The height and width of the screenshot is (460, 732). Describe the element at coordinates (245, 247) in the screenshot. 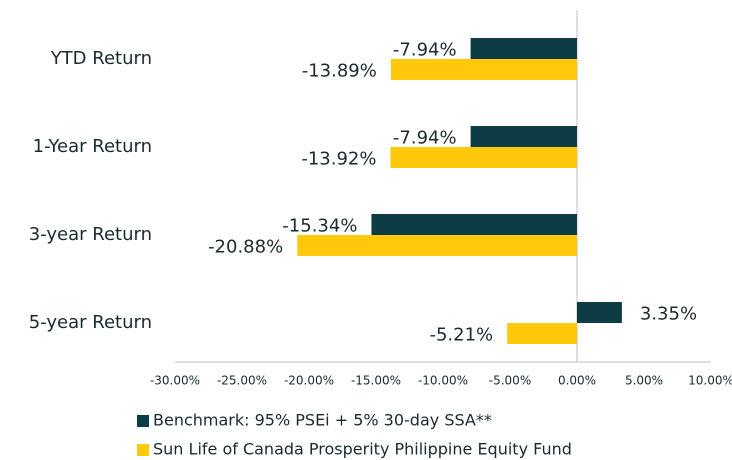

I see `value-label: -20.88%` at that location.